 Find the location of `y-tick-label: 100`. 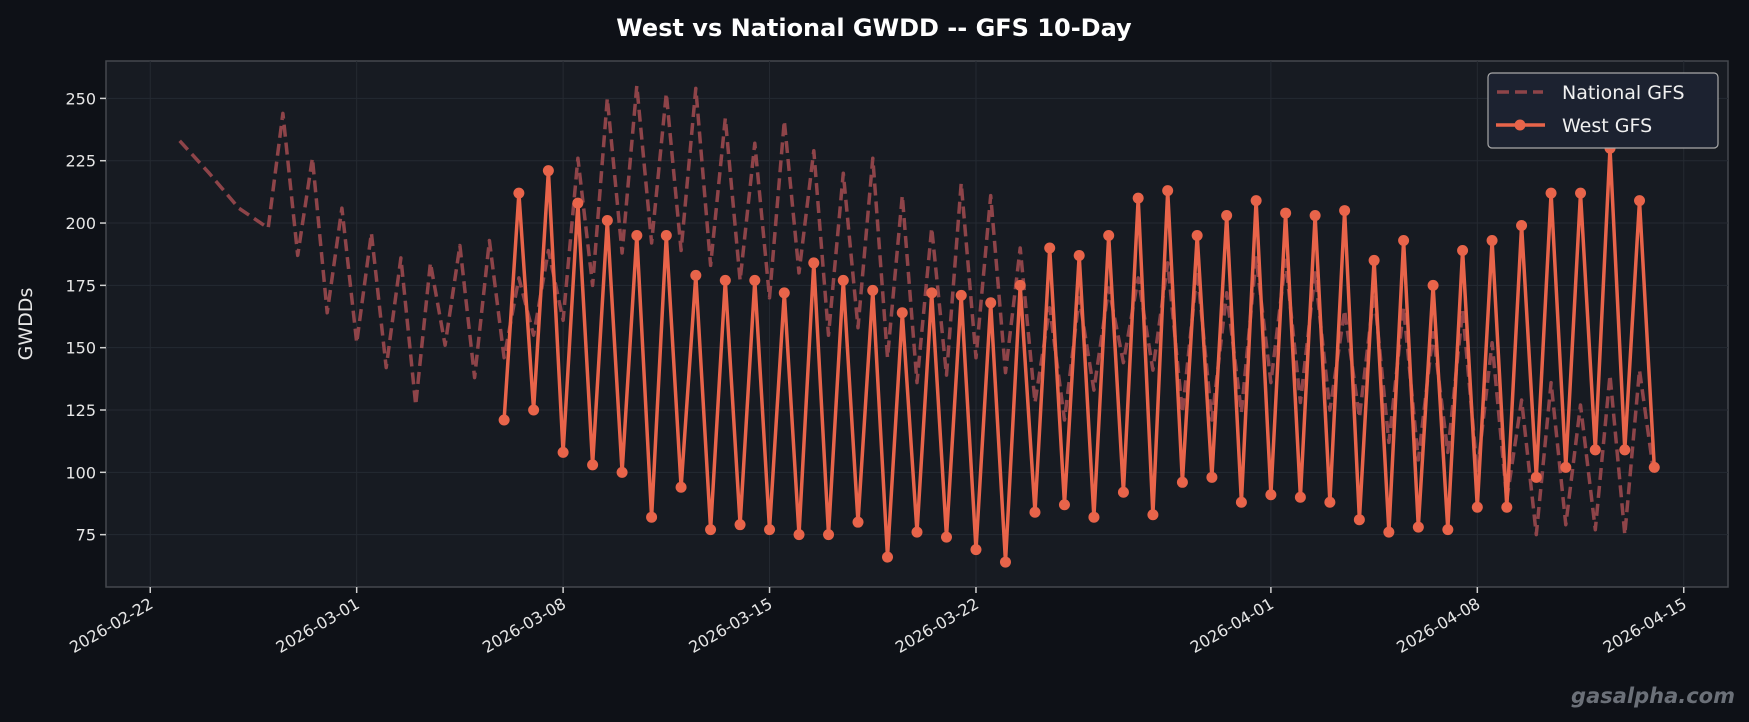

y-tick-label: 100 is located at coordinates (80, 472).